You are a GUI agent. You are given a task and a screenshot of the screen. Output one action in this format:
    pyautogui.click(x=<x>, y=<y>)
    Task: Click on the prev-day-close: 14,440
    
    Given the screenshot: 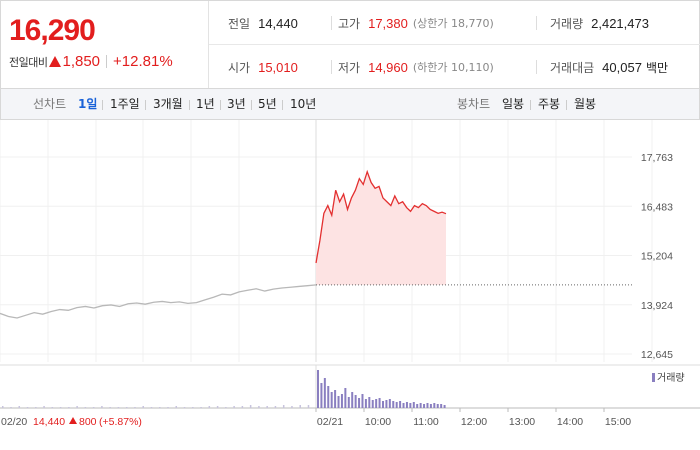 What is the action you would take?
    pyautogui.click(x=49, y=422)
    